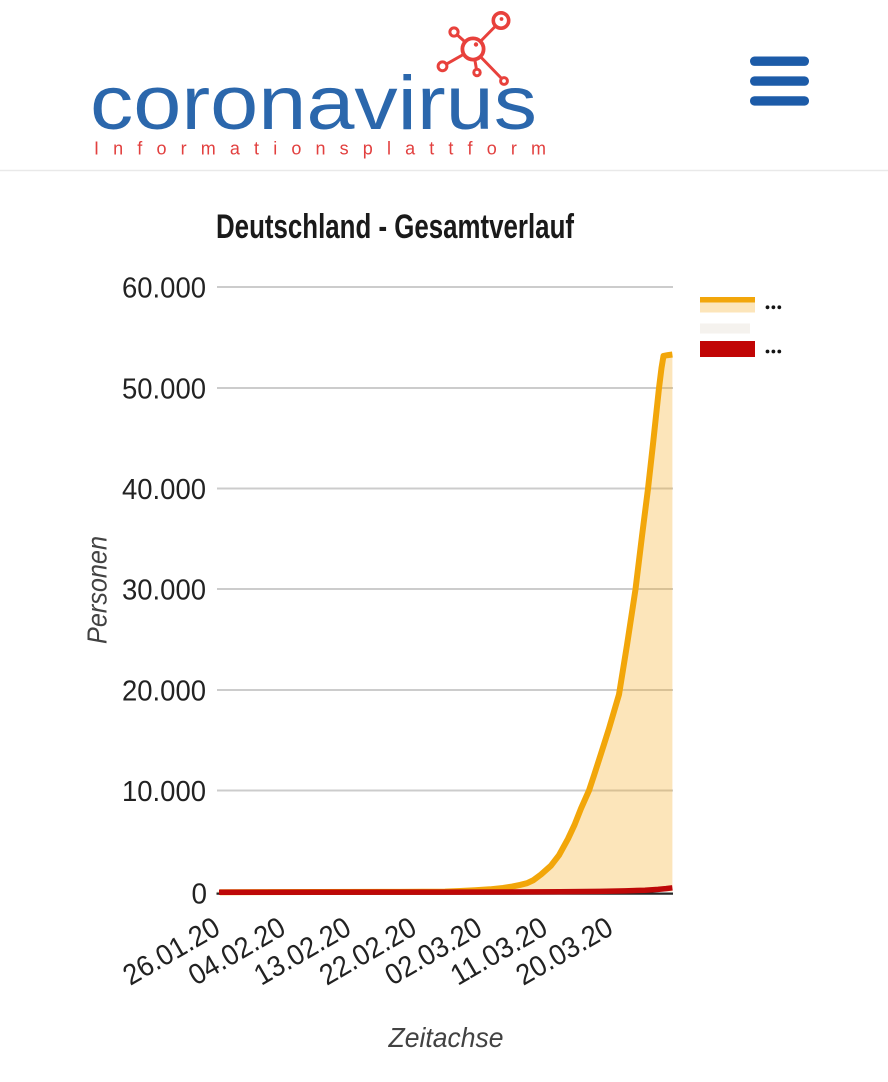 This screenshot has height=1082, width=888. I want to click on svg-text: 50.000, so click(164, 389).